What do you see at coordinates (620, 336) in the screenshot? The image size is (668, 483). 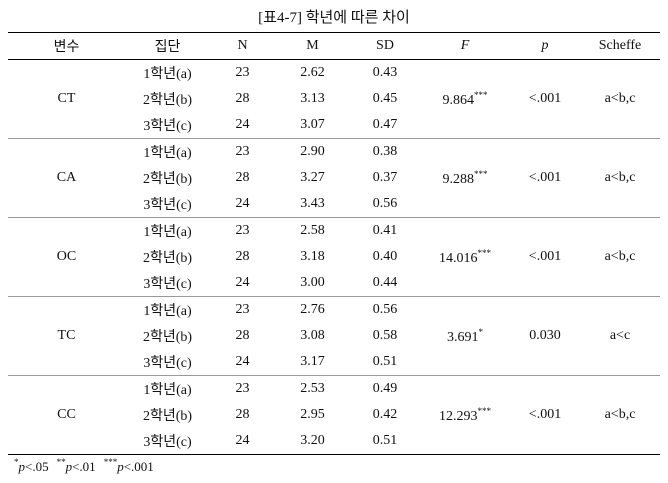 I see `scheffe-cell: a<c` at bounding box center [620, 336].